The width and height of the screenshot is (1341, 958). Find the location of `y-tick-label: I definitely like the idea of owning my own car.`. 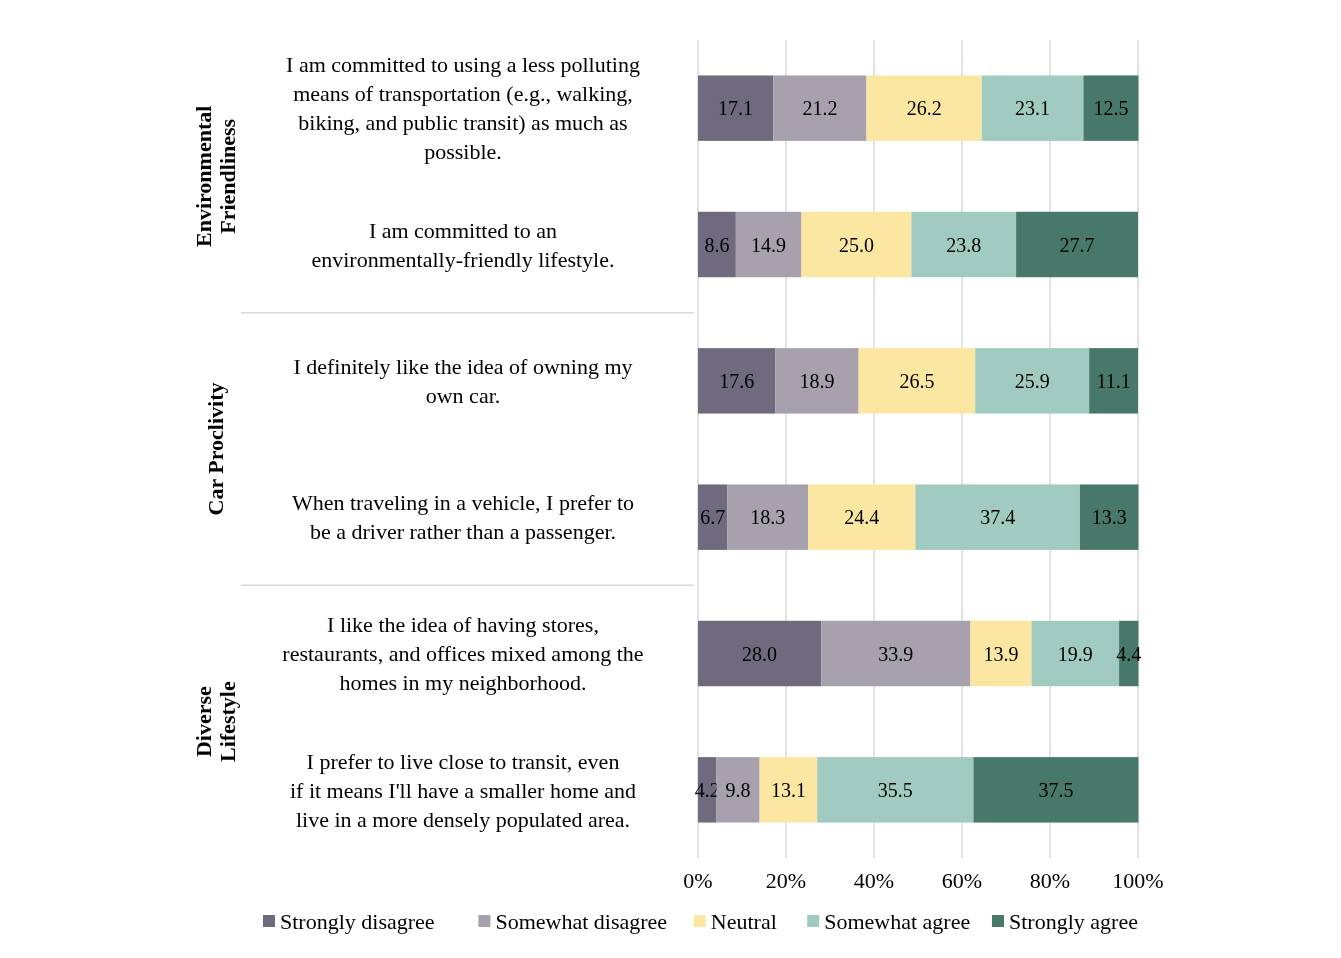

y-tick-label: I definitely like the idea of owning my own car. is located at coordinates (463, 381).